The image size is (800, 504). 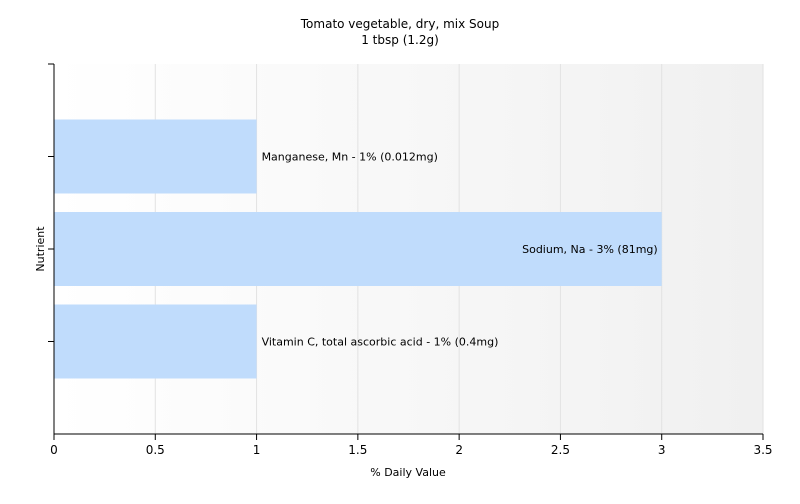 What do you see at coordinates (459, 450) in the screenshot?
I see `x-tick-label: 2` at bounding box center [459, 450].